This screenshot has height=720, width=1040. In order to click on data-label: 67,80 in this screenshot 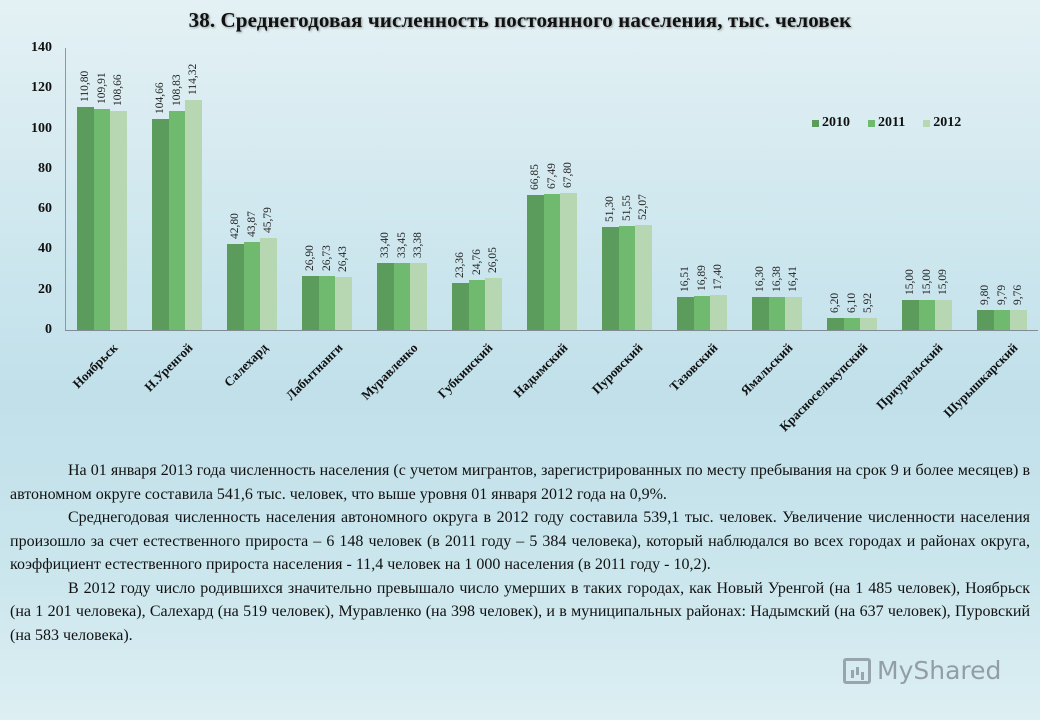, I will do `click(568, 175)`.